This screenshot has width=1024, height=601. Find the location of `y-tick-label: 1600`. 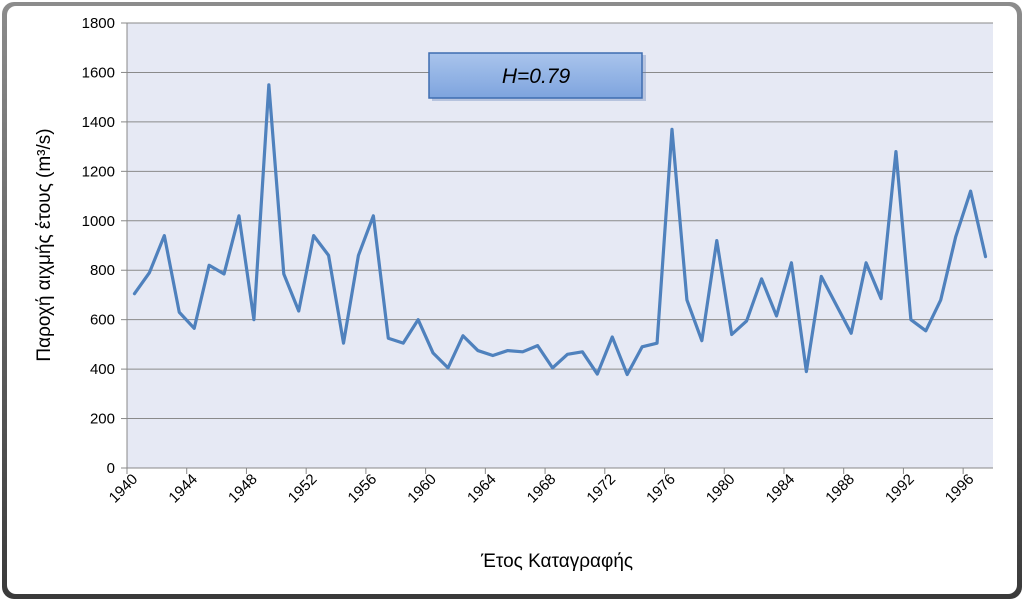

y-tick-label: 1600 is located at coordinates (98, 72).